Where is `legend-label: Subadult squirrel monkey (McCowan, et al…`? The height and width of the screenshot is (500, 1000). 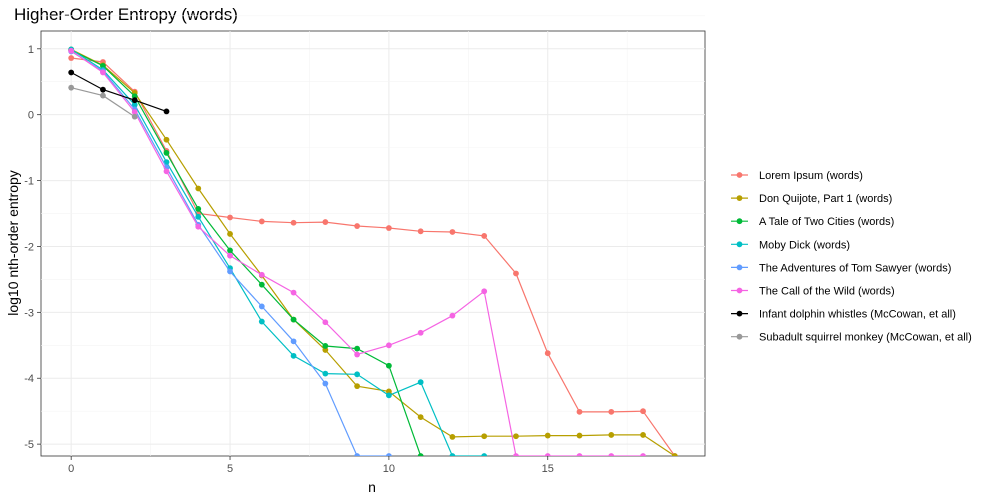
legend-label: Subadult squirrel monkey (McCowan, et al… is located at coordinates (865, 338).